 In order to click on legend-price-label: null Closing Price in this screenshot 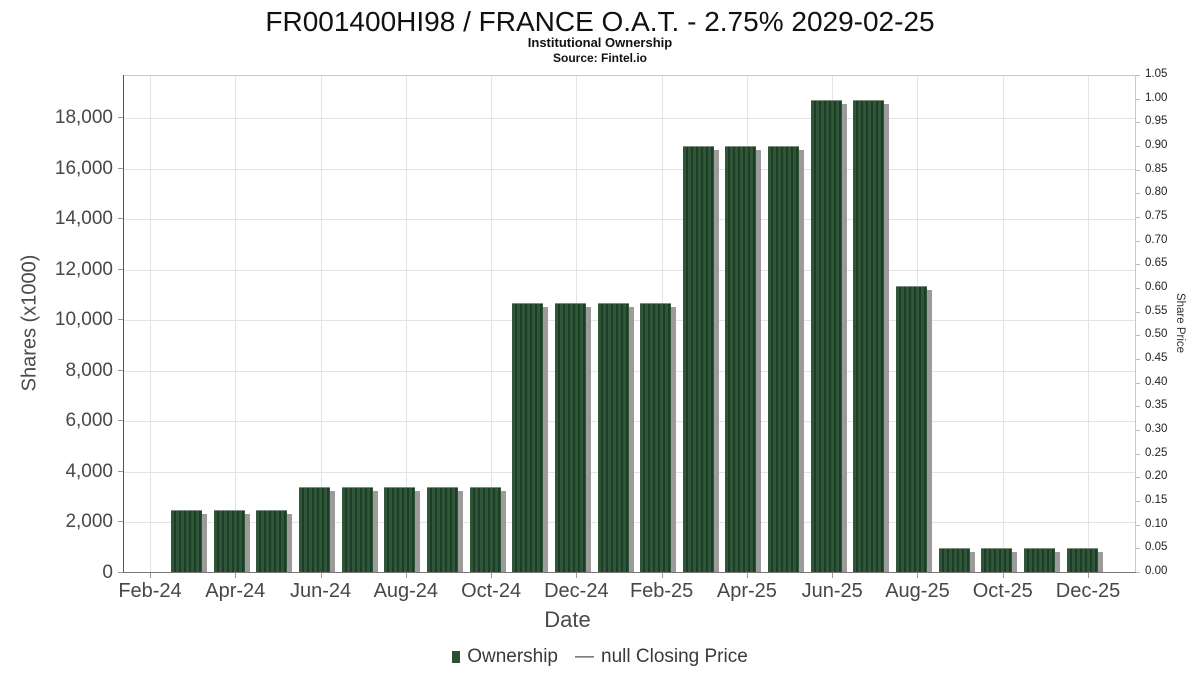, I will do `click(674, 656)`.